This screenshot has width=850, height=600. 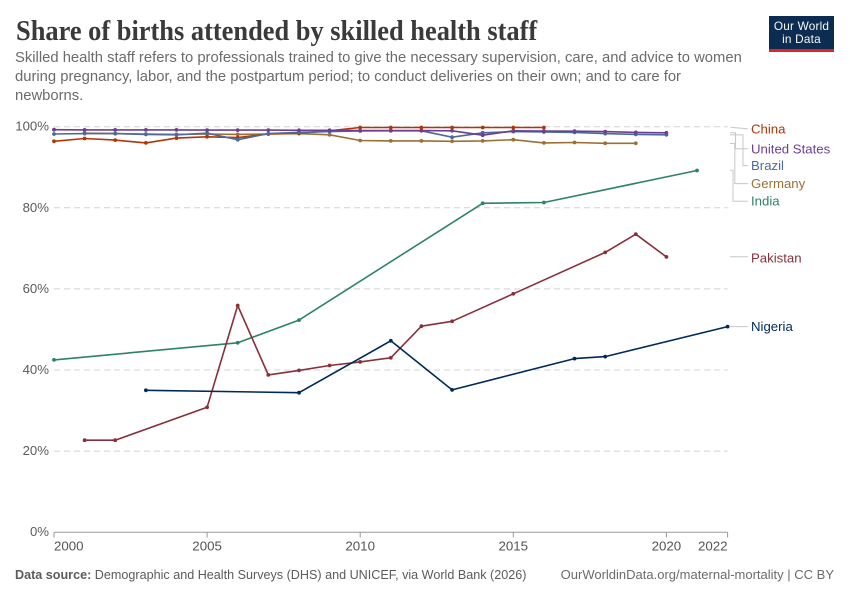 What do you see at coordinates (772, 326) in the screenshot?
I see `svg-text: Nigeria` at bounding box center [772, 326].